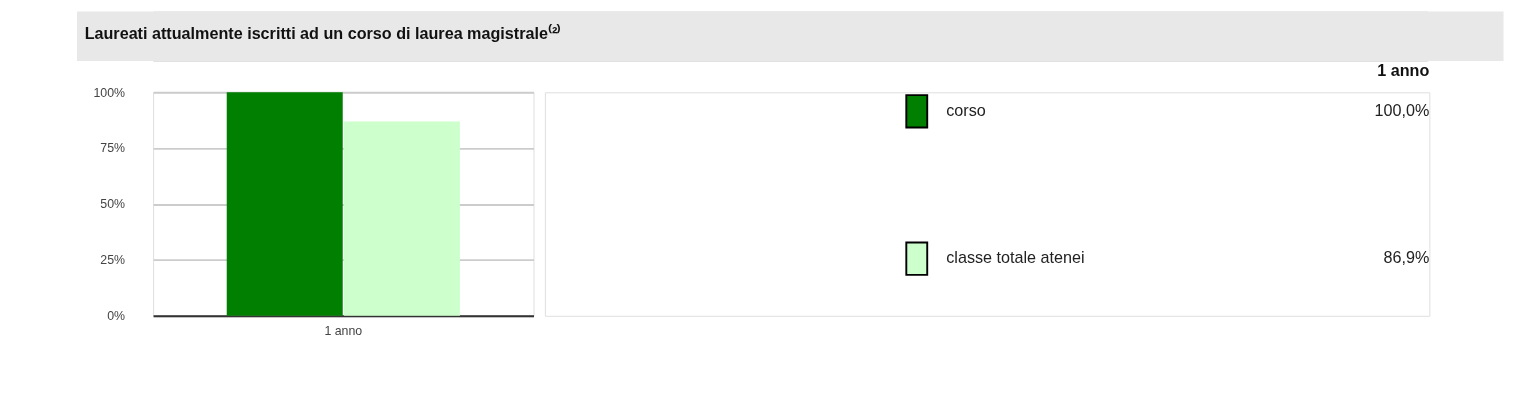 This screenshot has width=1514, height=420. What do you see at coordinates (323, 33) in the screenshot?
I see `chart-title: Laureati attualmente iscritti ad un corso di laurea magistrale⁽²⁾` at bounding box center [323, 33].